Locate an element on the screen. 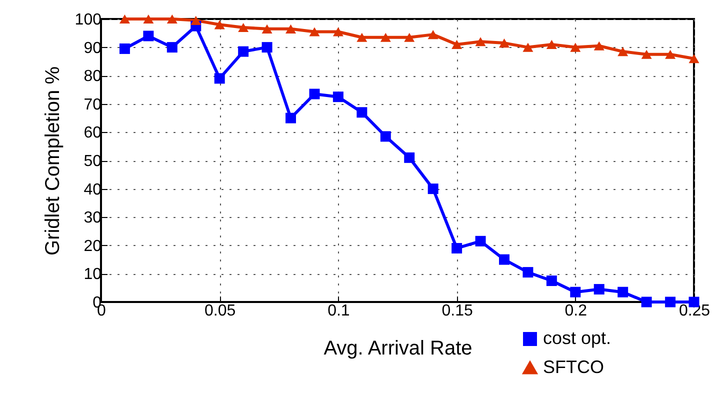 Image resolution: width=720 pixels, height=416 pixels. y-axis-title: Gridlet Completion % is located at coordinates (53, 161).